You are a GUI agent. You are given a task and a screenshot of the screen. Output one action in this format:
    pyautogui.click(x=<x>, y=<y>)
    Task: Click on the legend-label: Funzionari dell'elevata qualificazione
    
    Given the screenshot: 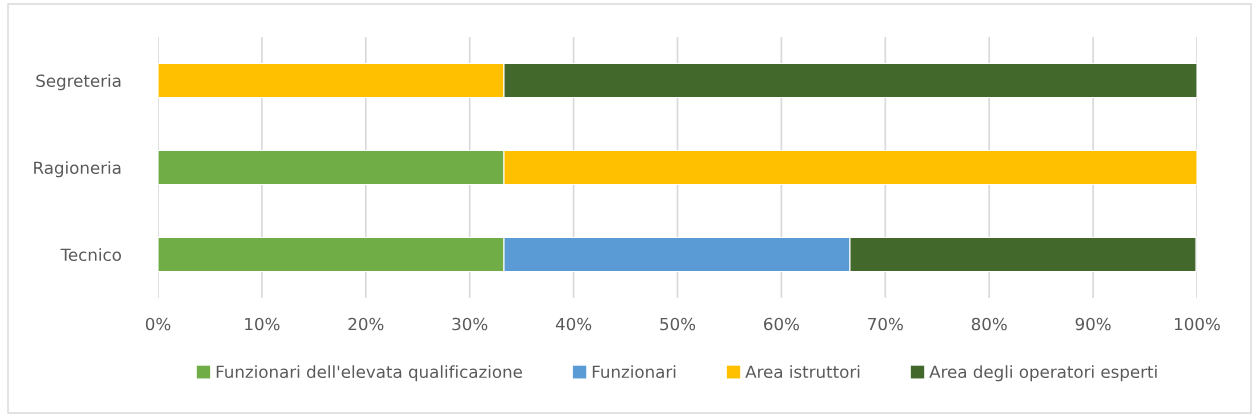 What is the action you would take?
    pyautogui.click(x=369, y=373)
    